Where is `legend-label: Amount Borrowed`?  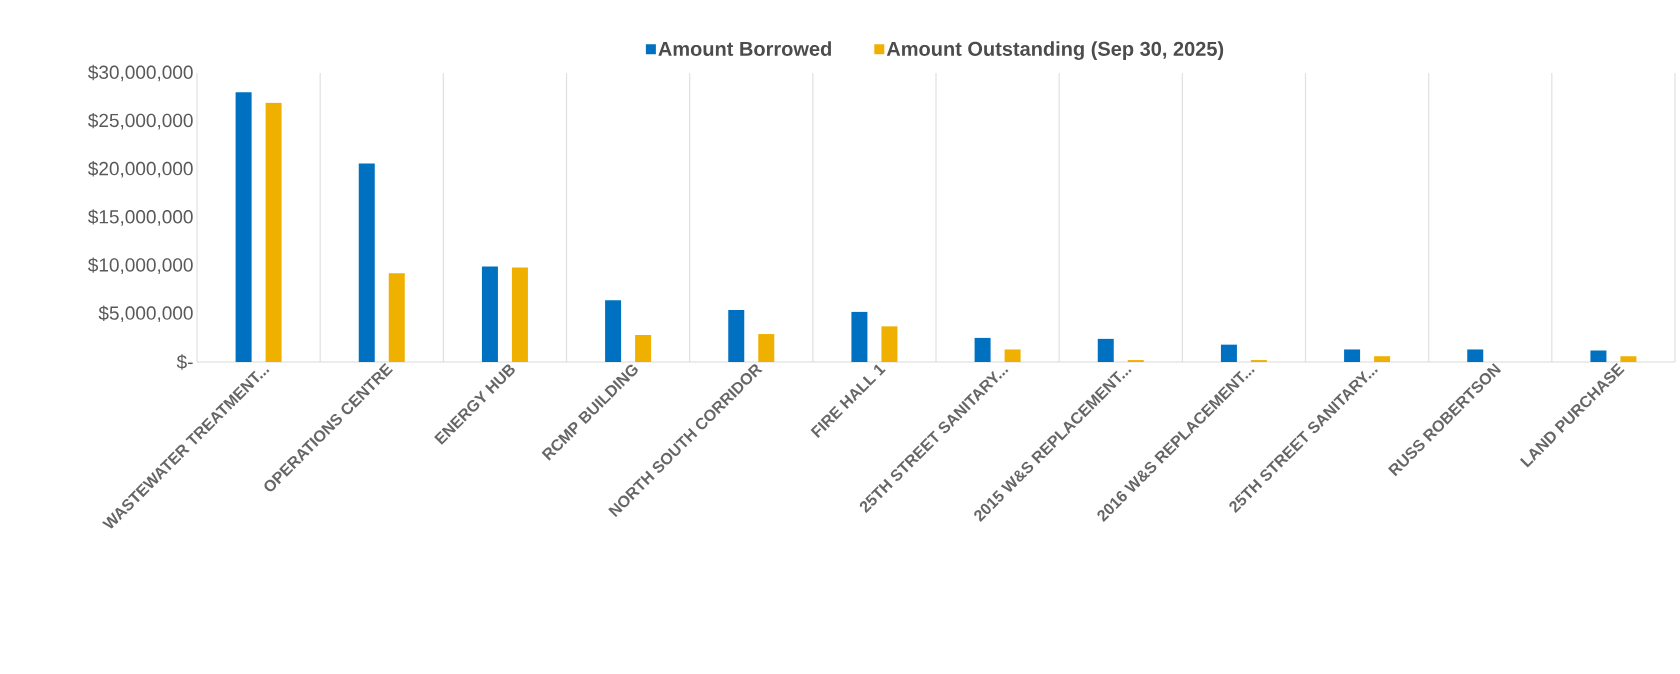
legend-label: Amount Borrowed is located at coordinates (744, 48).